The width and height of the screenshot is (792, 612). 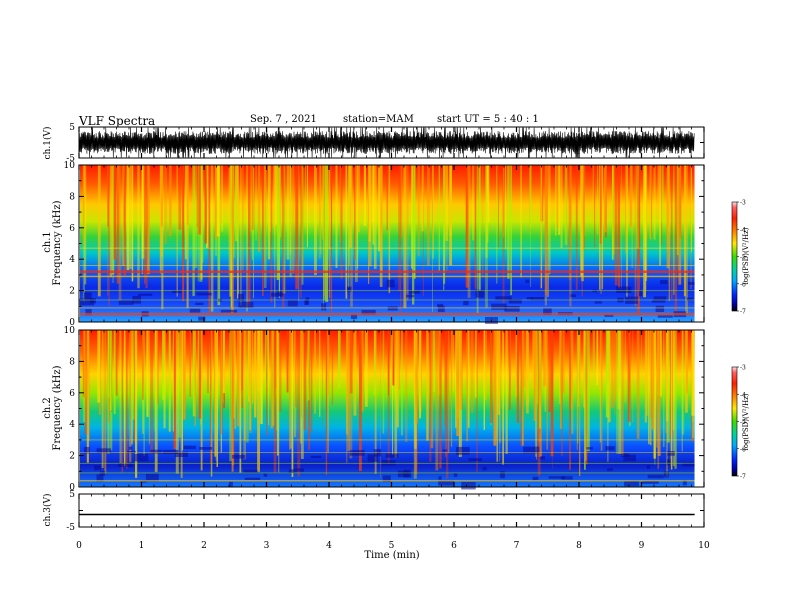 I want to click on y-tick-label: -5, so click(x=70, y=159).